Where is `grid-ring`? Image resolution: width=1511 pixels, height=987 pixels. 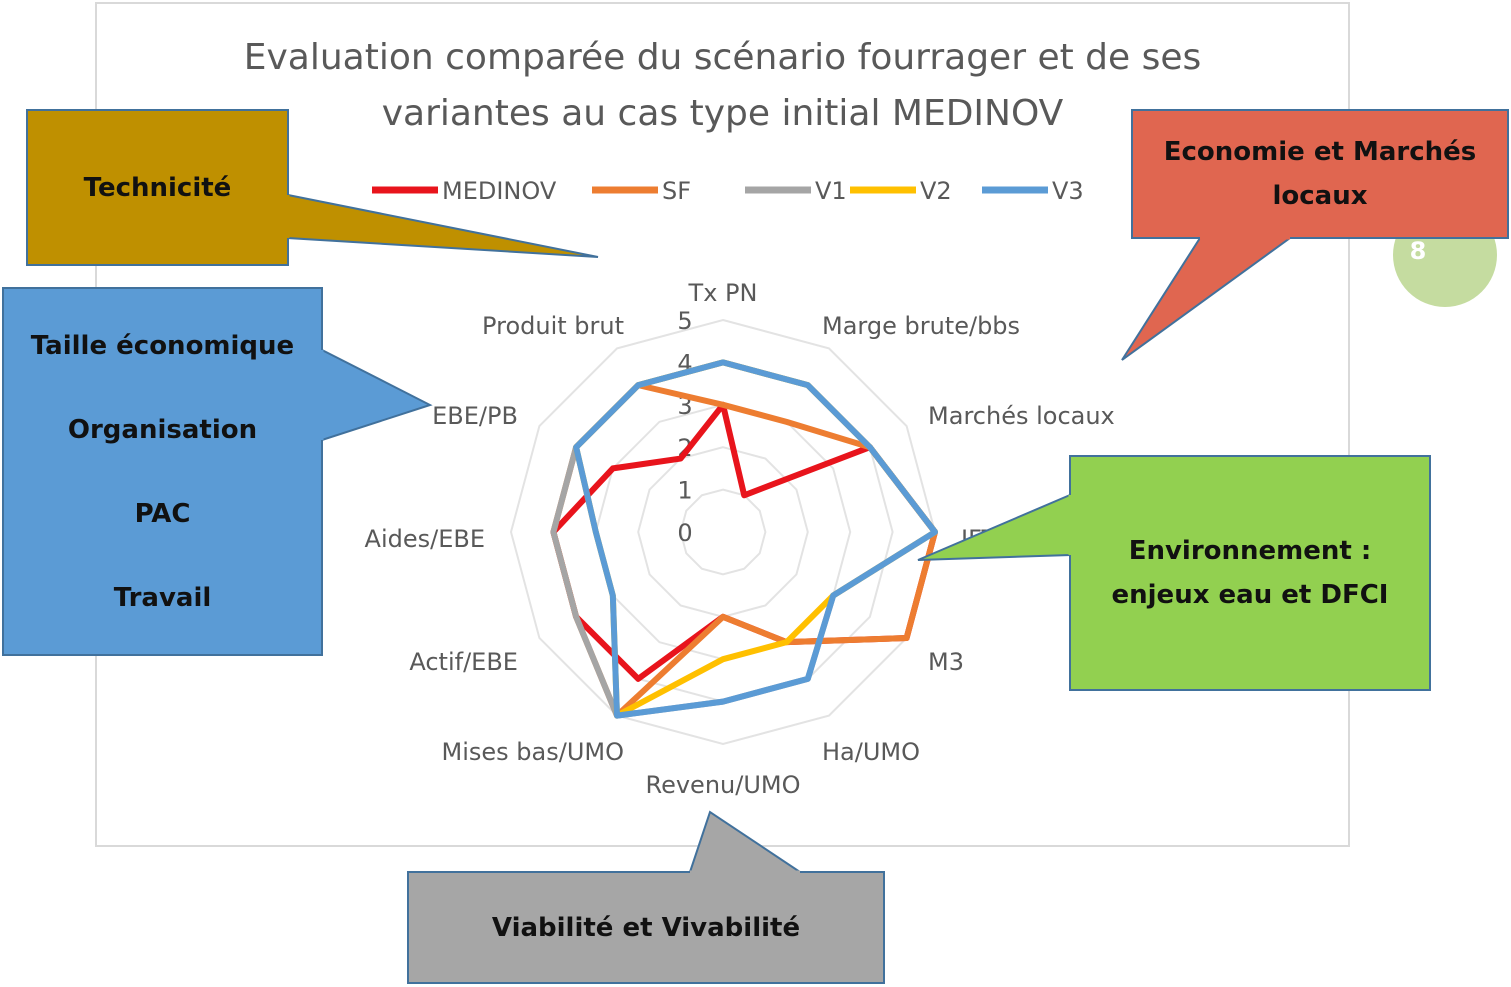 grid-ring is located at coordinates (723, 532).